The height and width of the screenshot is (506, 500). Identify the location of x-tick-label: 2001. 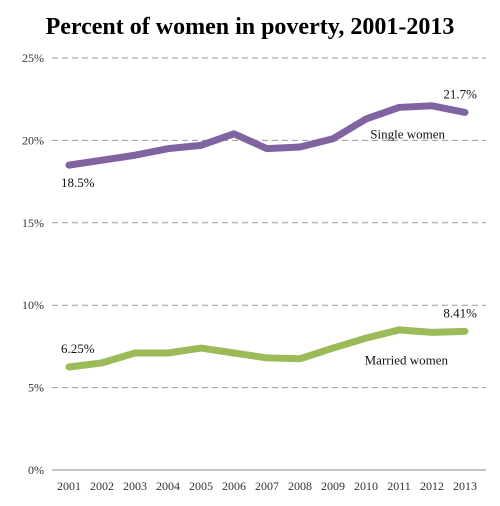
(69, 486).